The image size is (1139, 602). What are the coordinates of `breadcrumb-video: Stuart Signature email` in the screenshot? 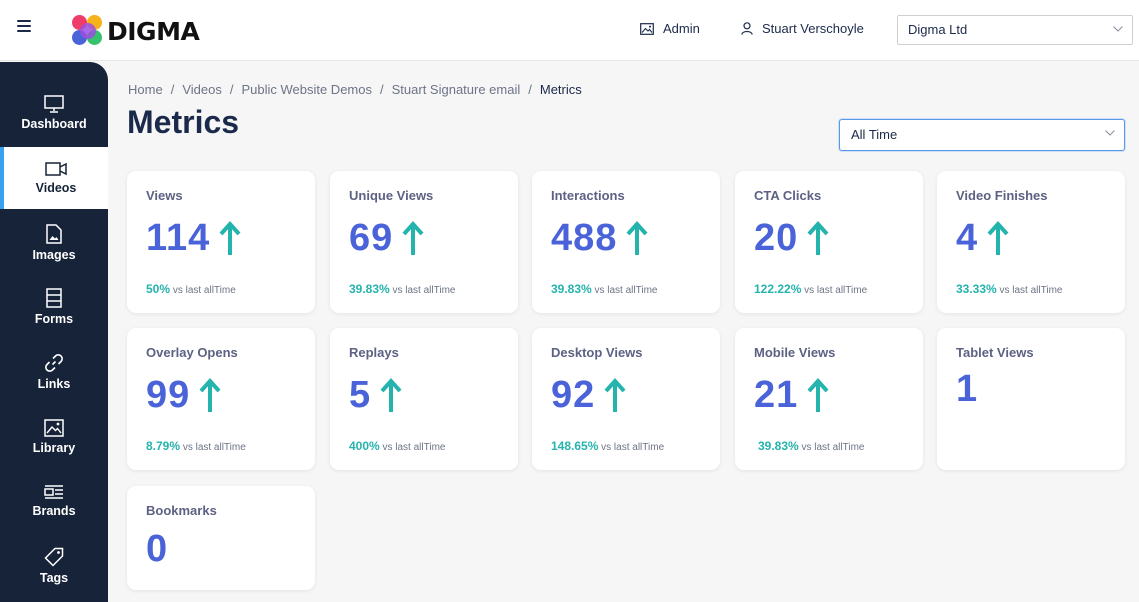 It's located at (456, 89).